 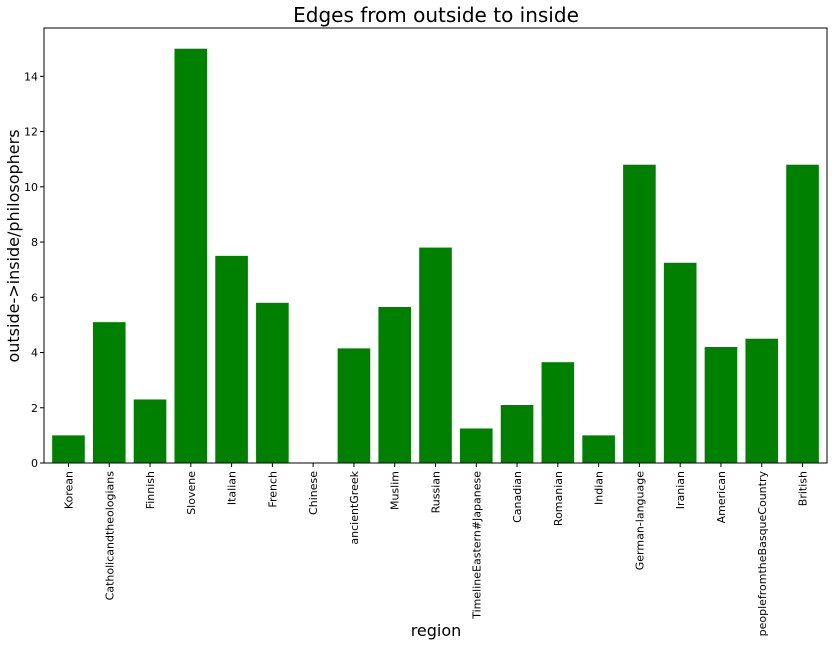 What do you see at coordinates (639, 520) in the screenshot?
I see `x-tick-label: German-language` at bounding box center [639, 520].